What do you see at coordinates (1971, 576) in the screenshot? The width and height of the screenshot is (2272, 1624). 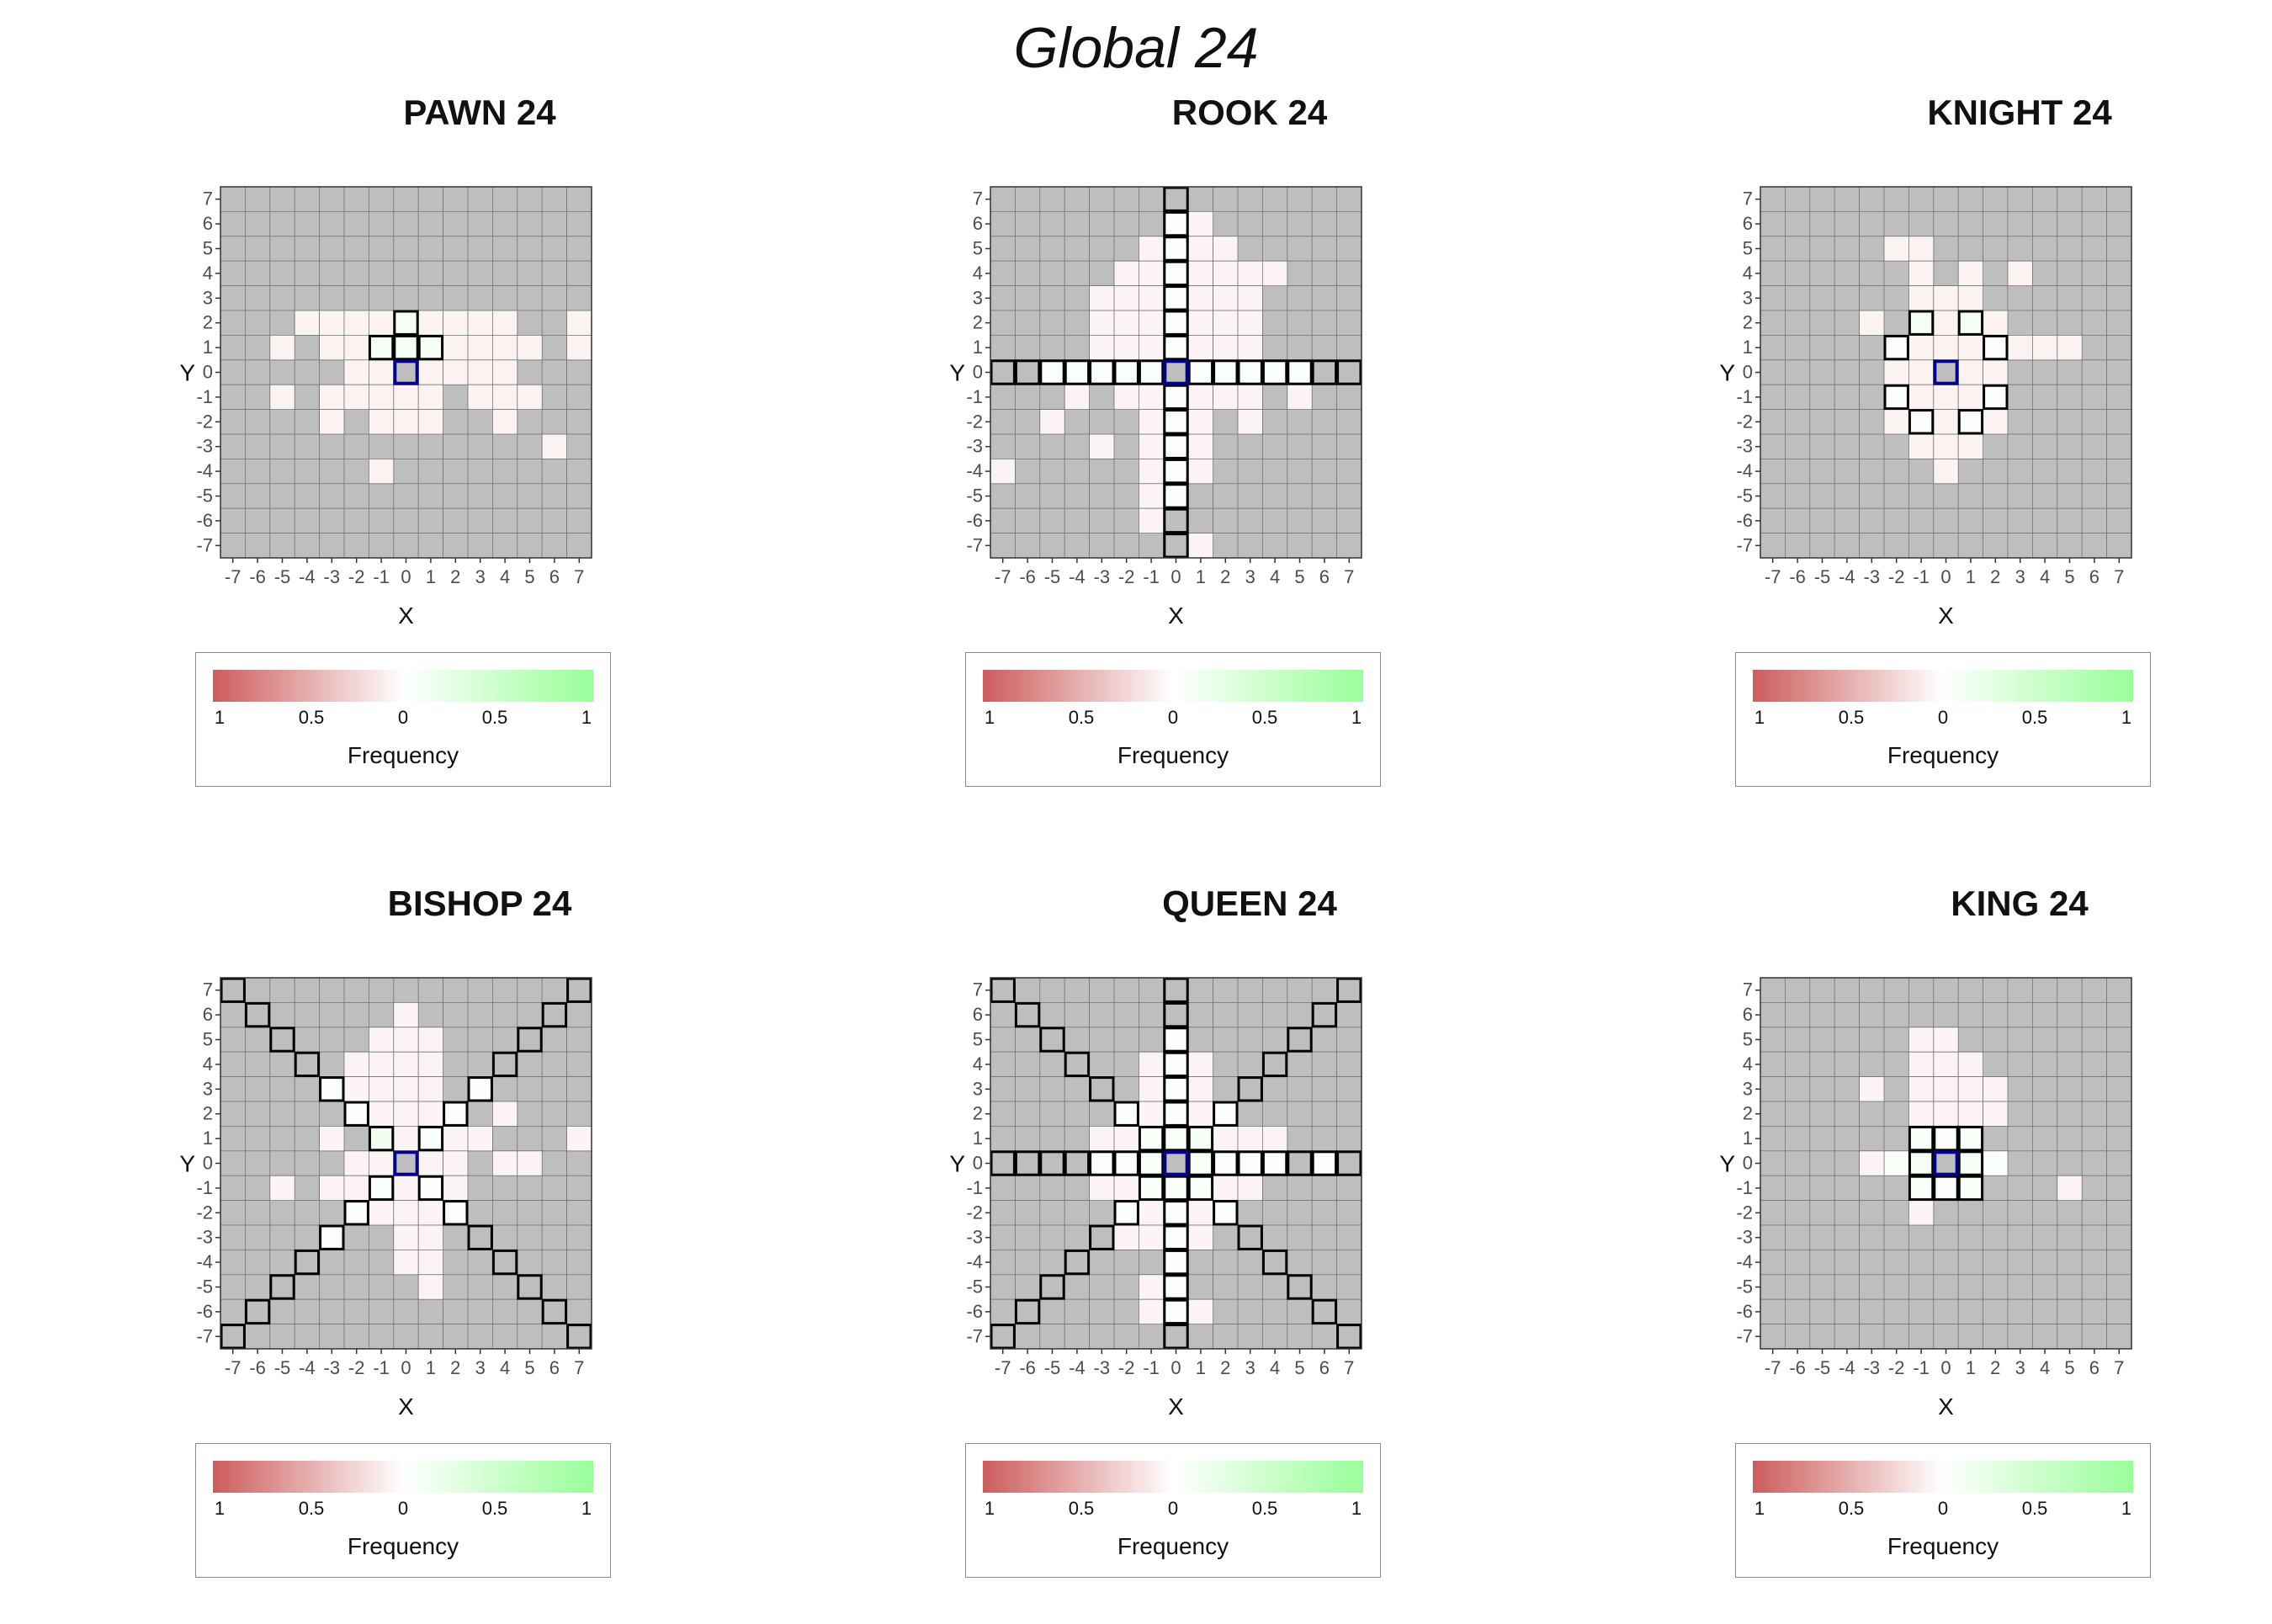 I see `x-tick-label: 1` at bounding box center [1971, 576].